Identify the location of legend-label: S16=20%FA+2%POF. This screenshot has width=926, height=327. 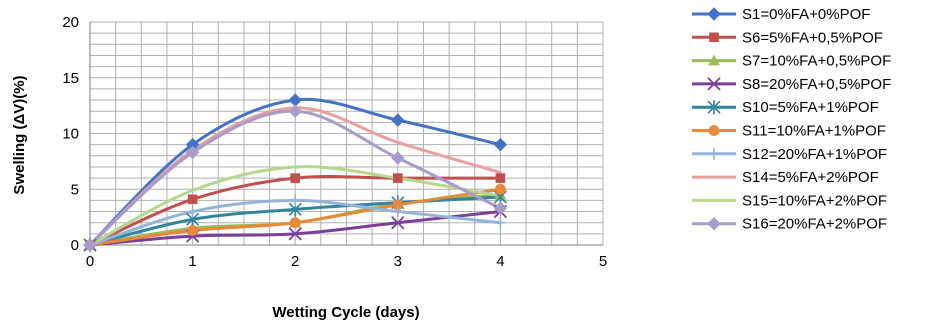
(814, 224).